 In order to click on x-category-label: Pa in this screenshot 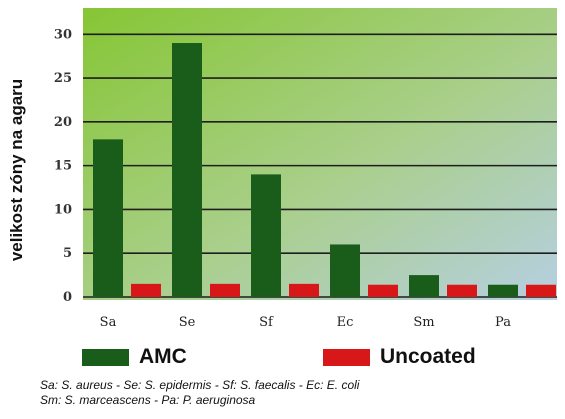, I will do `click(503, 322)`.